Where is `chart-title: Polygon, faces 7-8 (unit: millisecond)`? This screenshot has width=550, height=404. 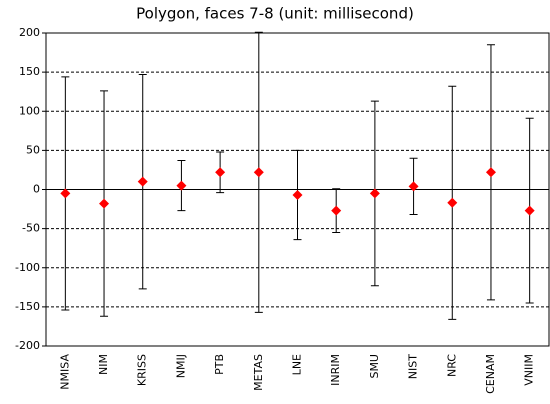 chart-title: Polygon, faces 7-8 (unit: millisecond) is located at coordinates (275, 14).